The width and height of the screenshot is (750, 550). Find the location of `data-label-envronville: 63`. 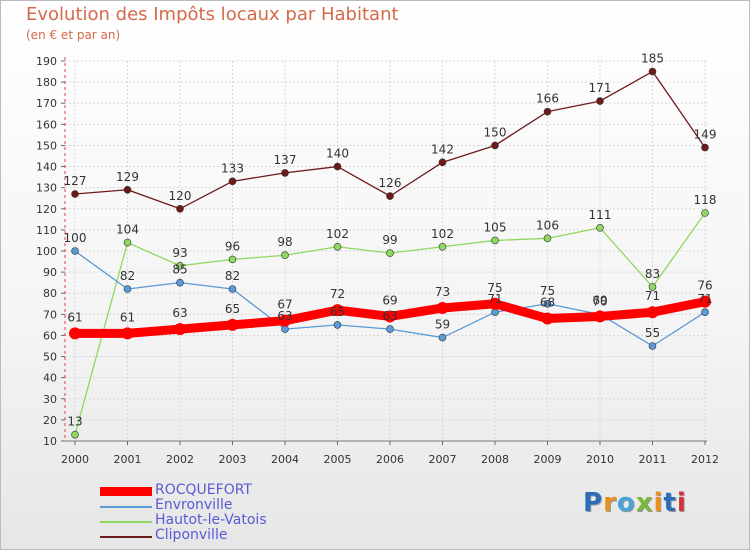

data-label-envronville: 63 is located at coordinates (284, 316).